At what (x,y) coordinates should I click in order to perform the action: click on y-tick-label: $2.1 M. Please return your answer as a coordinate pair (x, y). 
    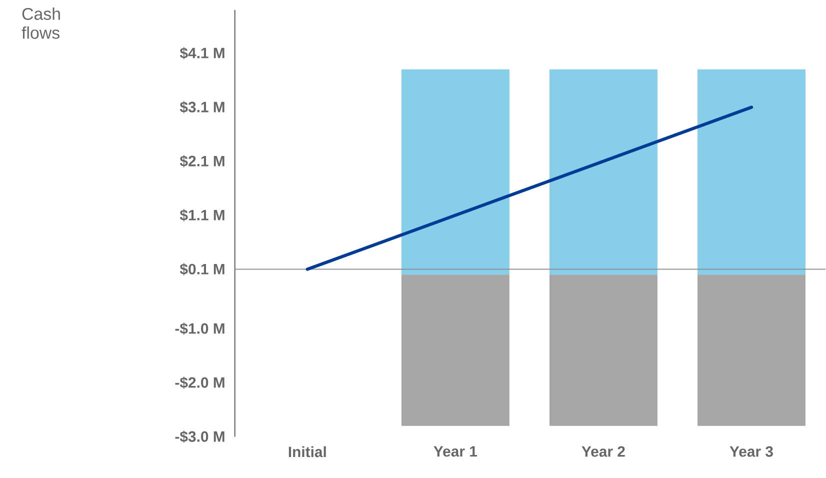
    Looking at the image, I should click on (202, 161).